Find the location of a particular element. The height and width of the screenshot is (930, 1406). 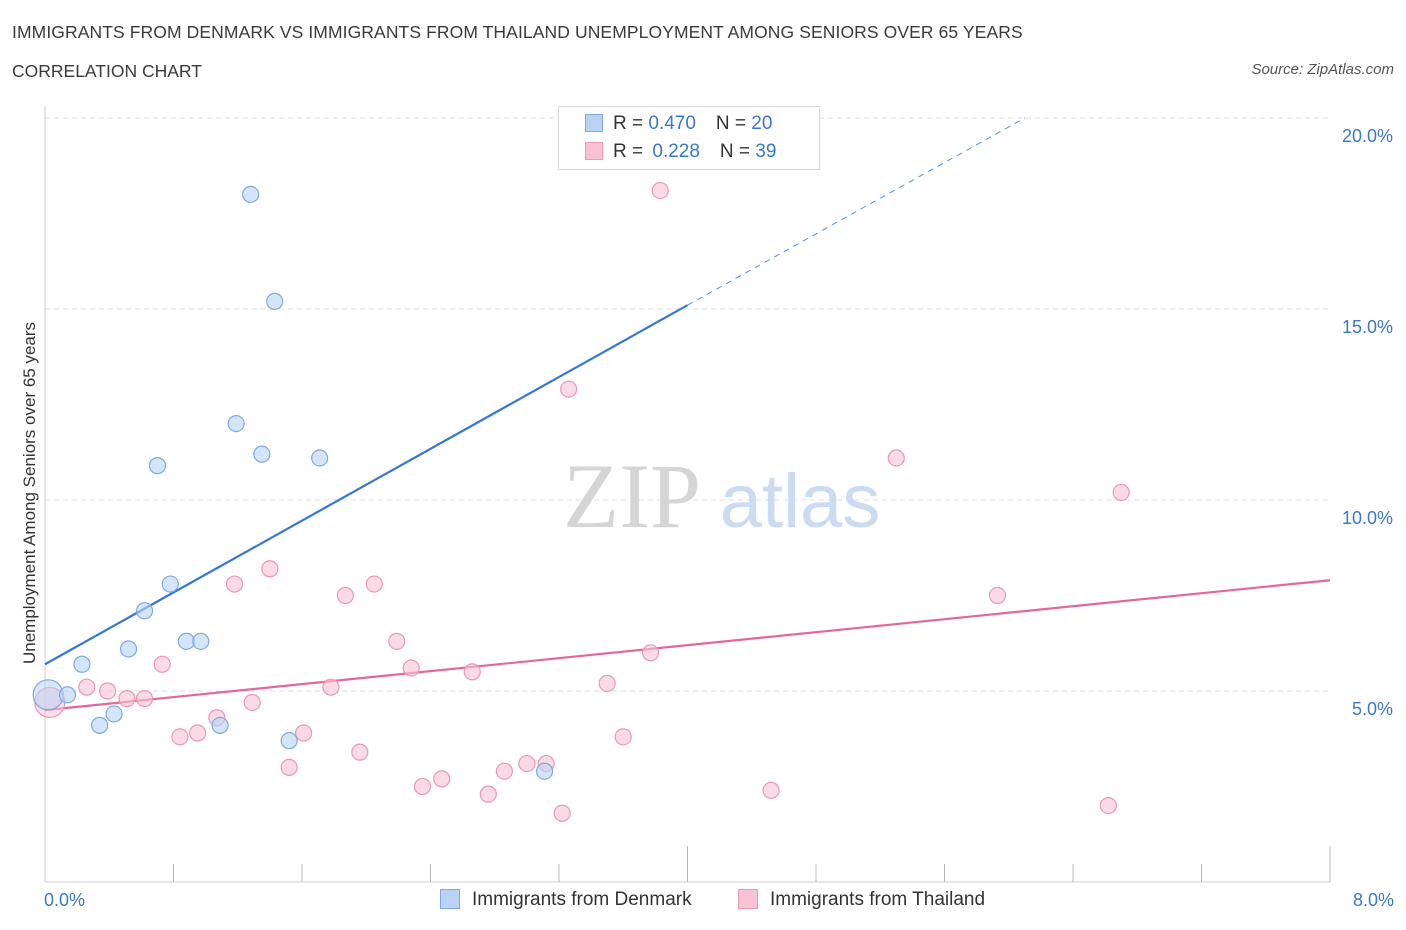

y-tick-15: 15.0% is located at coordinates (1367, 327).